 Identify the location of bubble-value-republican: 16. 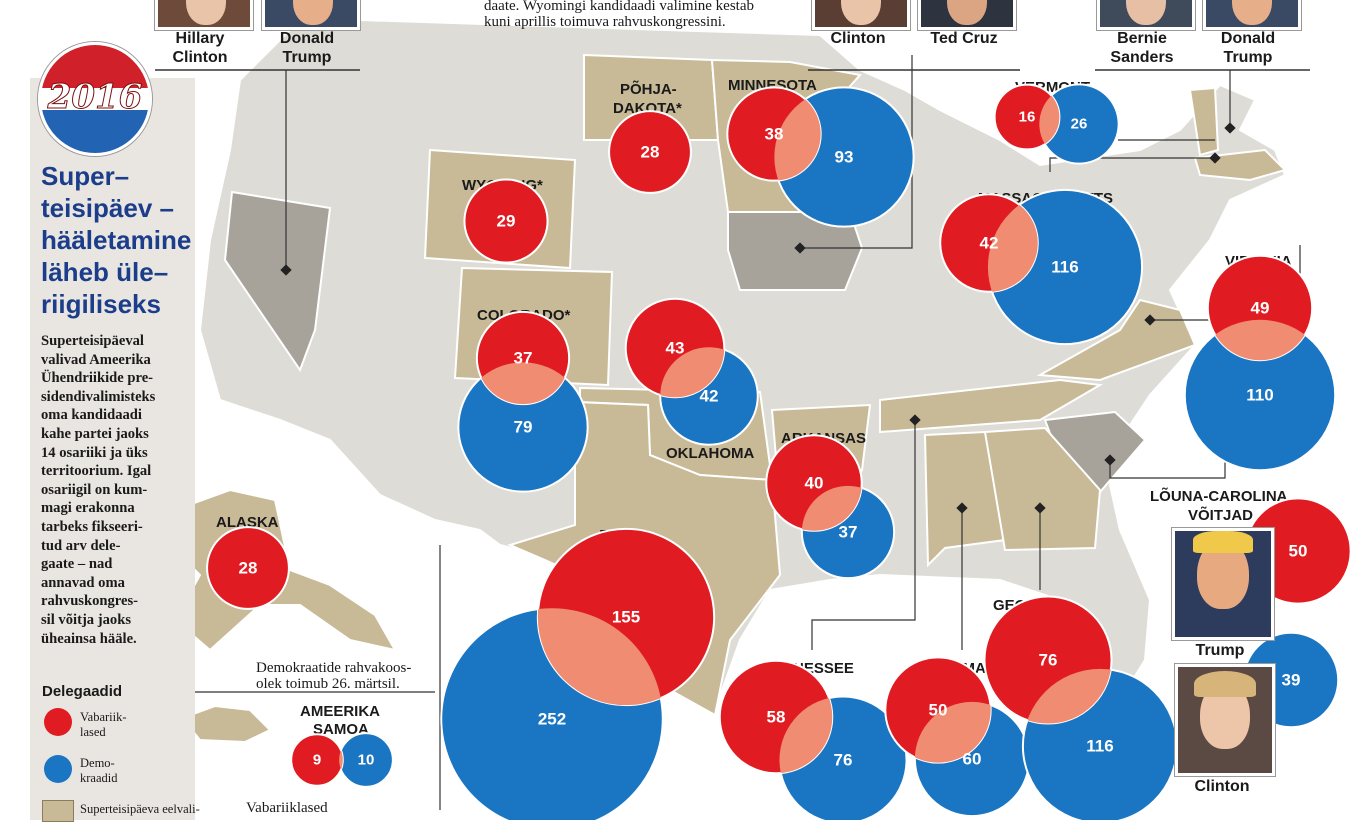
(1027, 117).